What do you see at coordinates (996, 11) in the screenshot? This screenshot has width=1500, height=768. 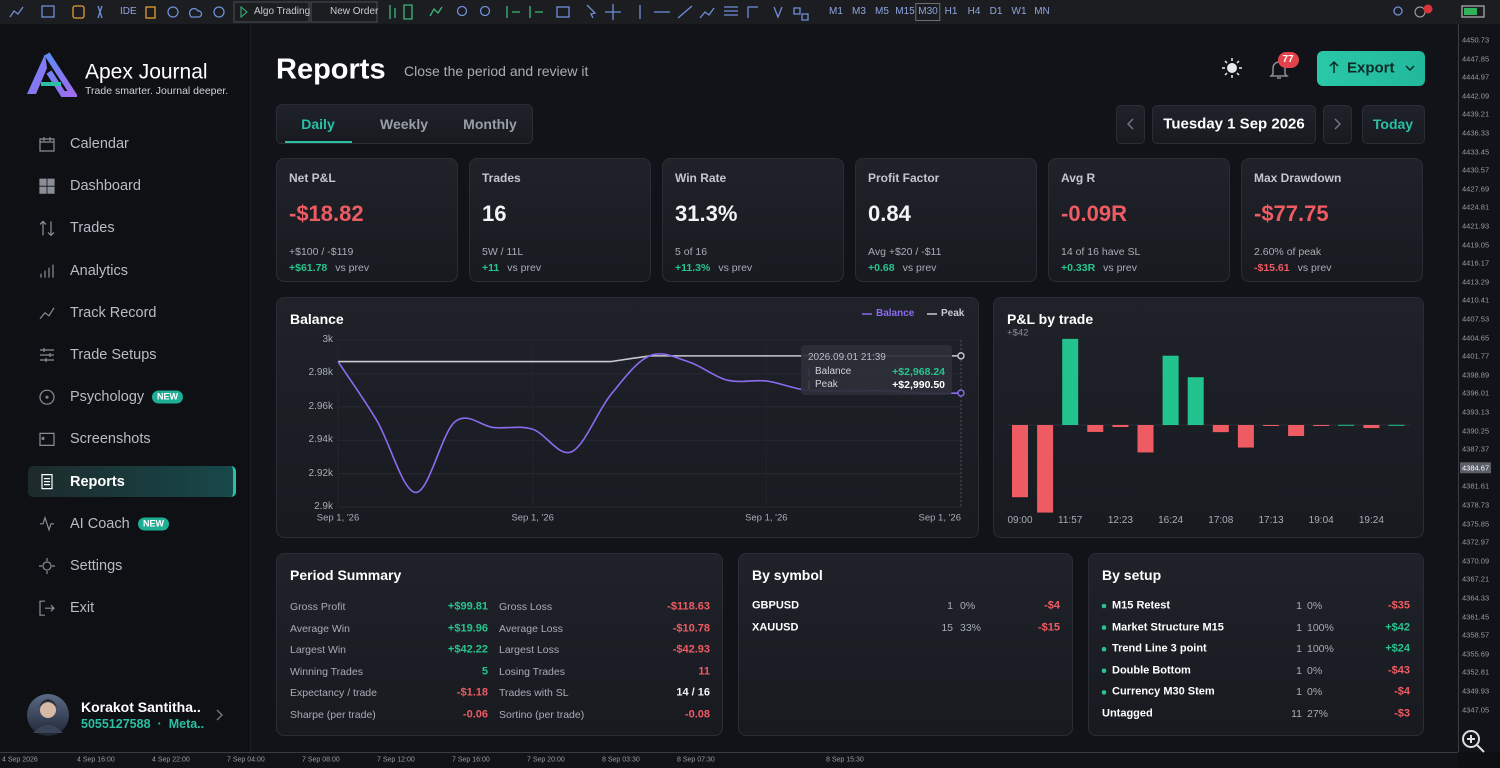 I see `timeframe: D1` at bounding box center [996, 11].